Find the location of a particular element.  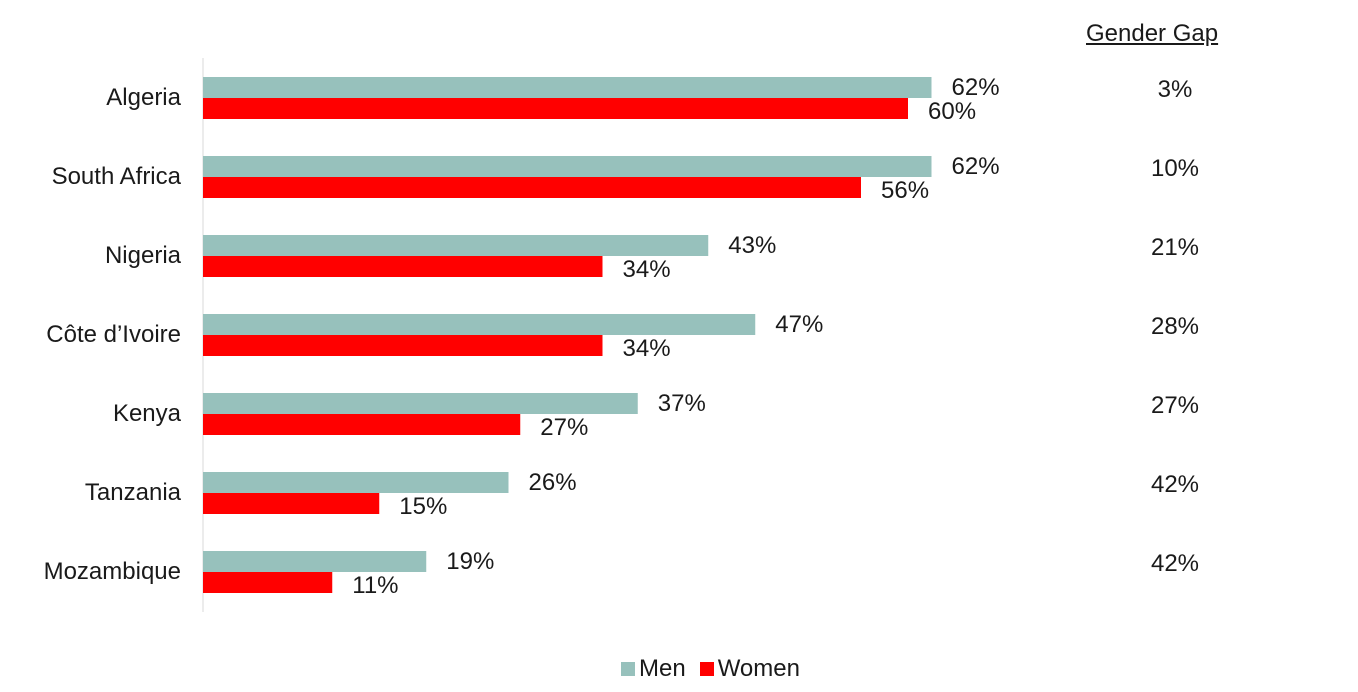

bar-women-nigeria is located at coordinates (403, 266).